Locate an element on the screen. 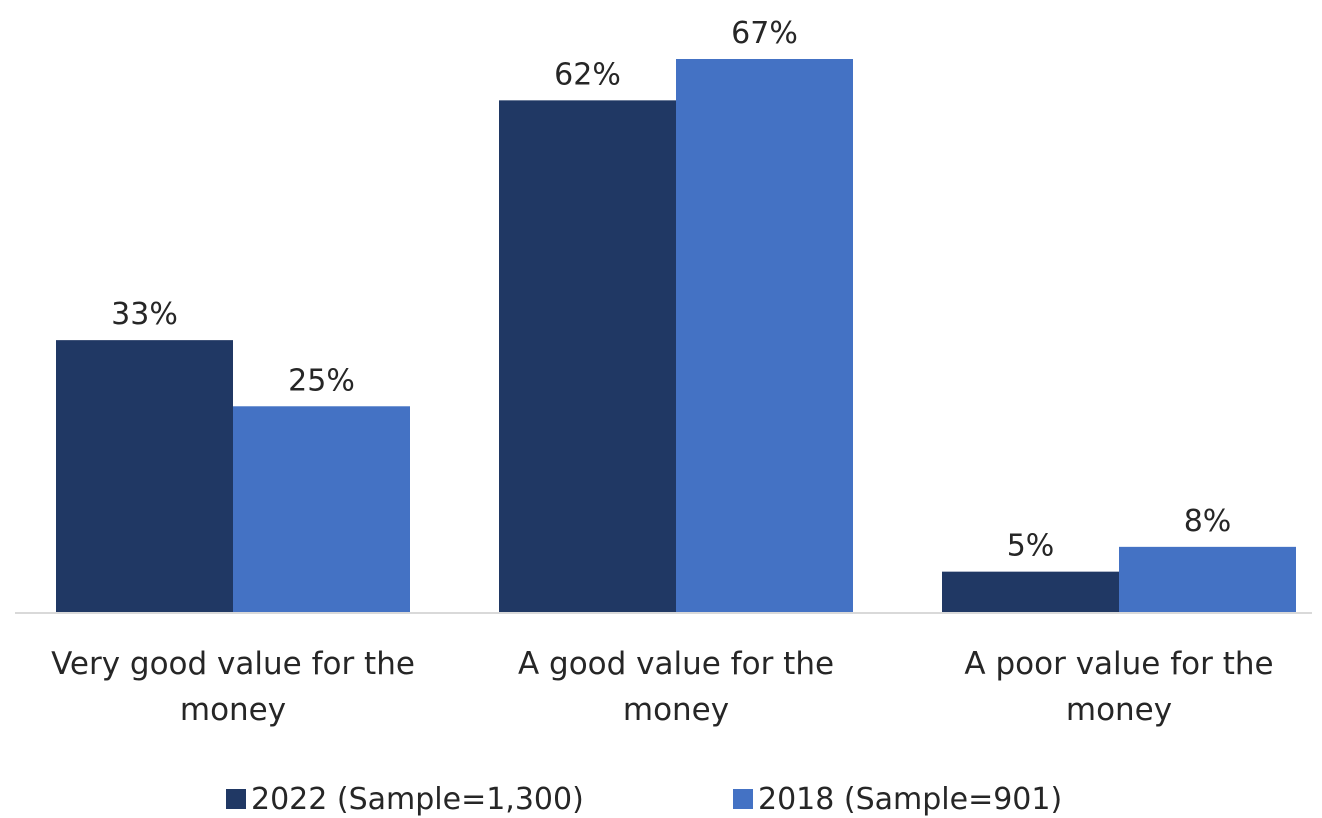 Image resolution: width=1322 pixels, height=818 pixels. category-label: A poor value for the is located at coordinates (1118, 664).